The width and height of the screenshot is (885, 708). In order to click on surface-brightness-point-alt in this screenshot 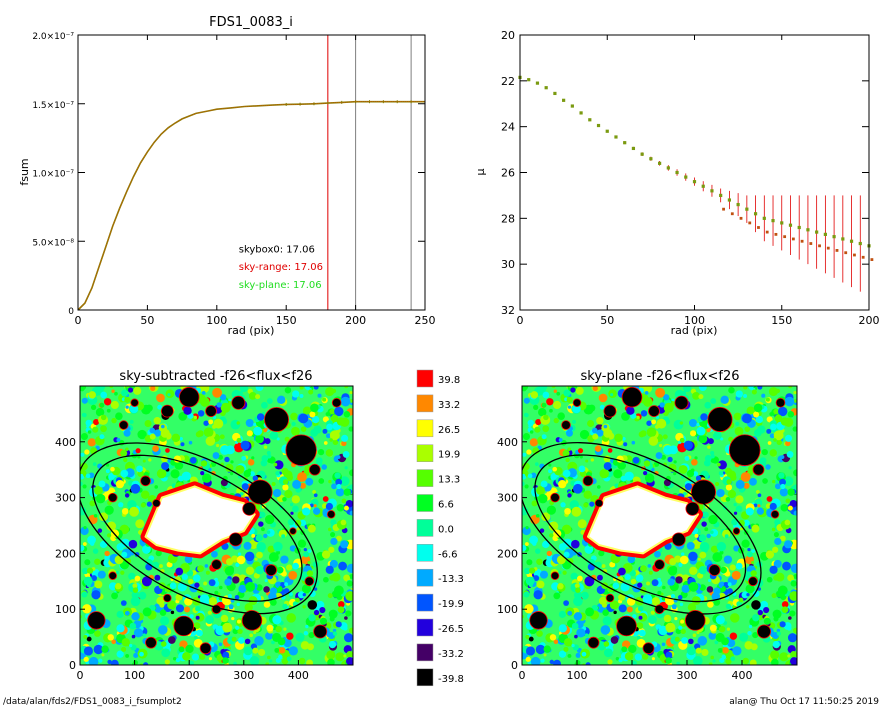, I will do `click(785, 237)`.